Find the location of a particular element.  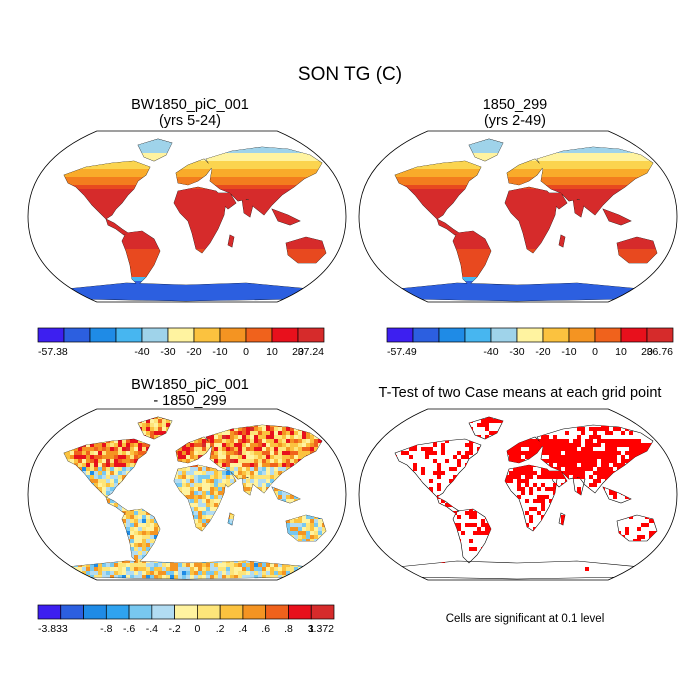

colorbar-3: -3.833 -.8 -.6 -.4 -.2 0 .2 .4 .6 .8 13.372 is located at coordinates (186, 619).